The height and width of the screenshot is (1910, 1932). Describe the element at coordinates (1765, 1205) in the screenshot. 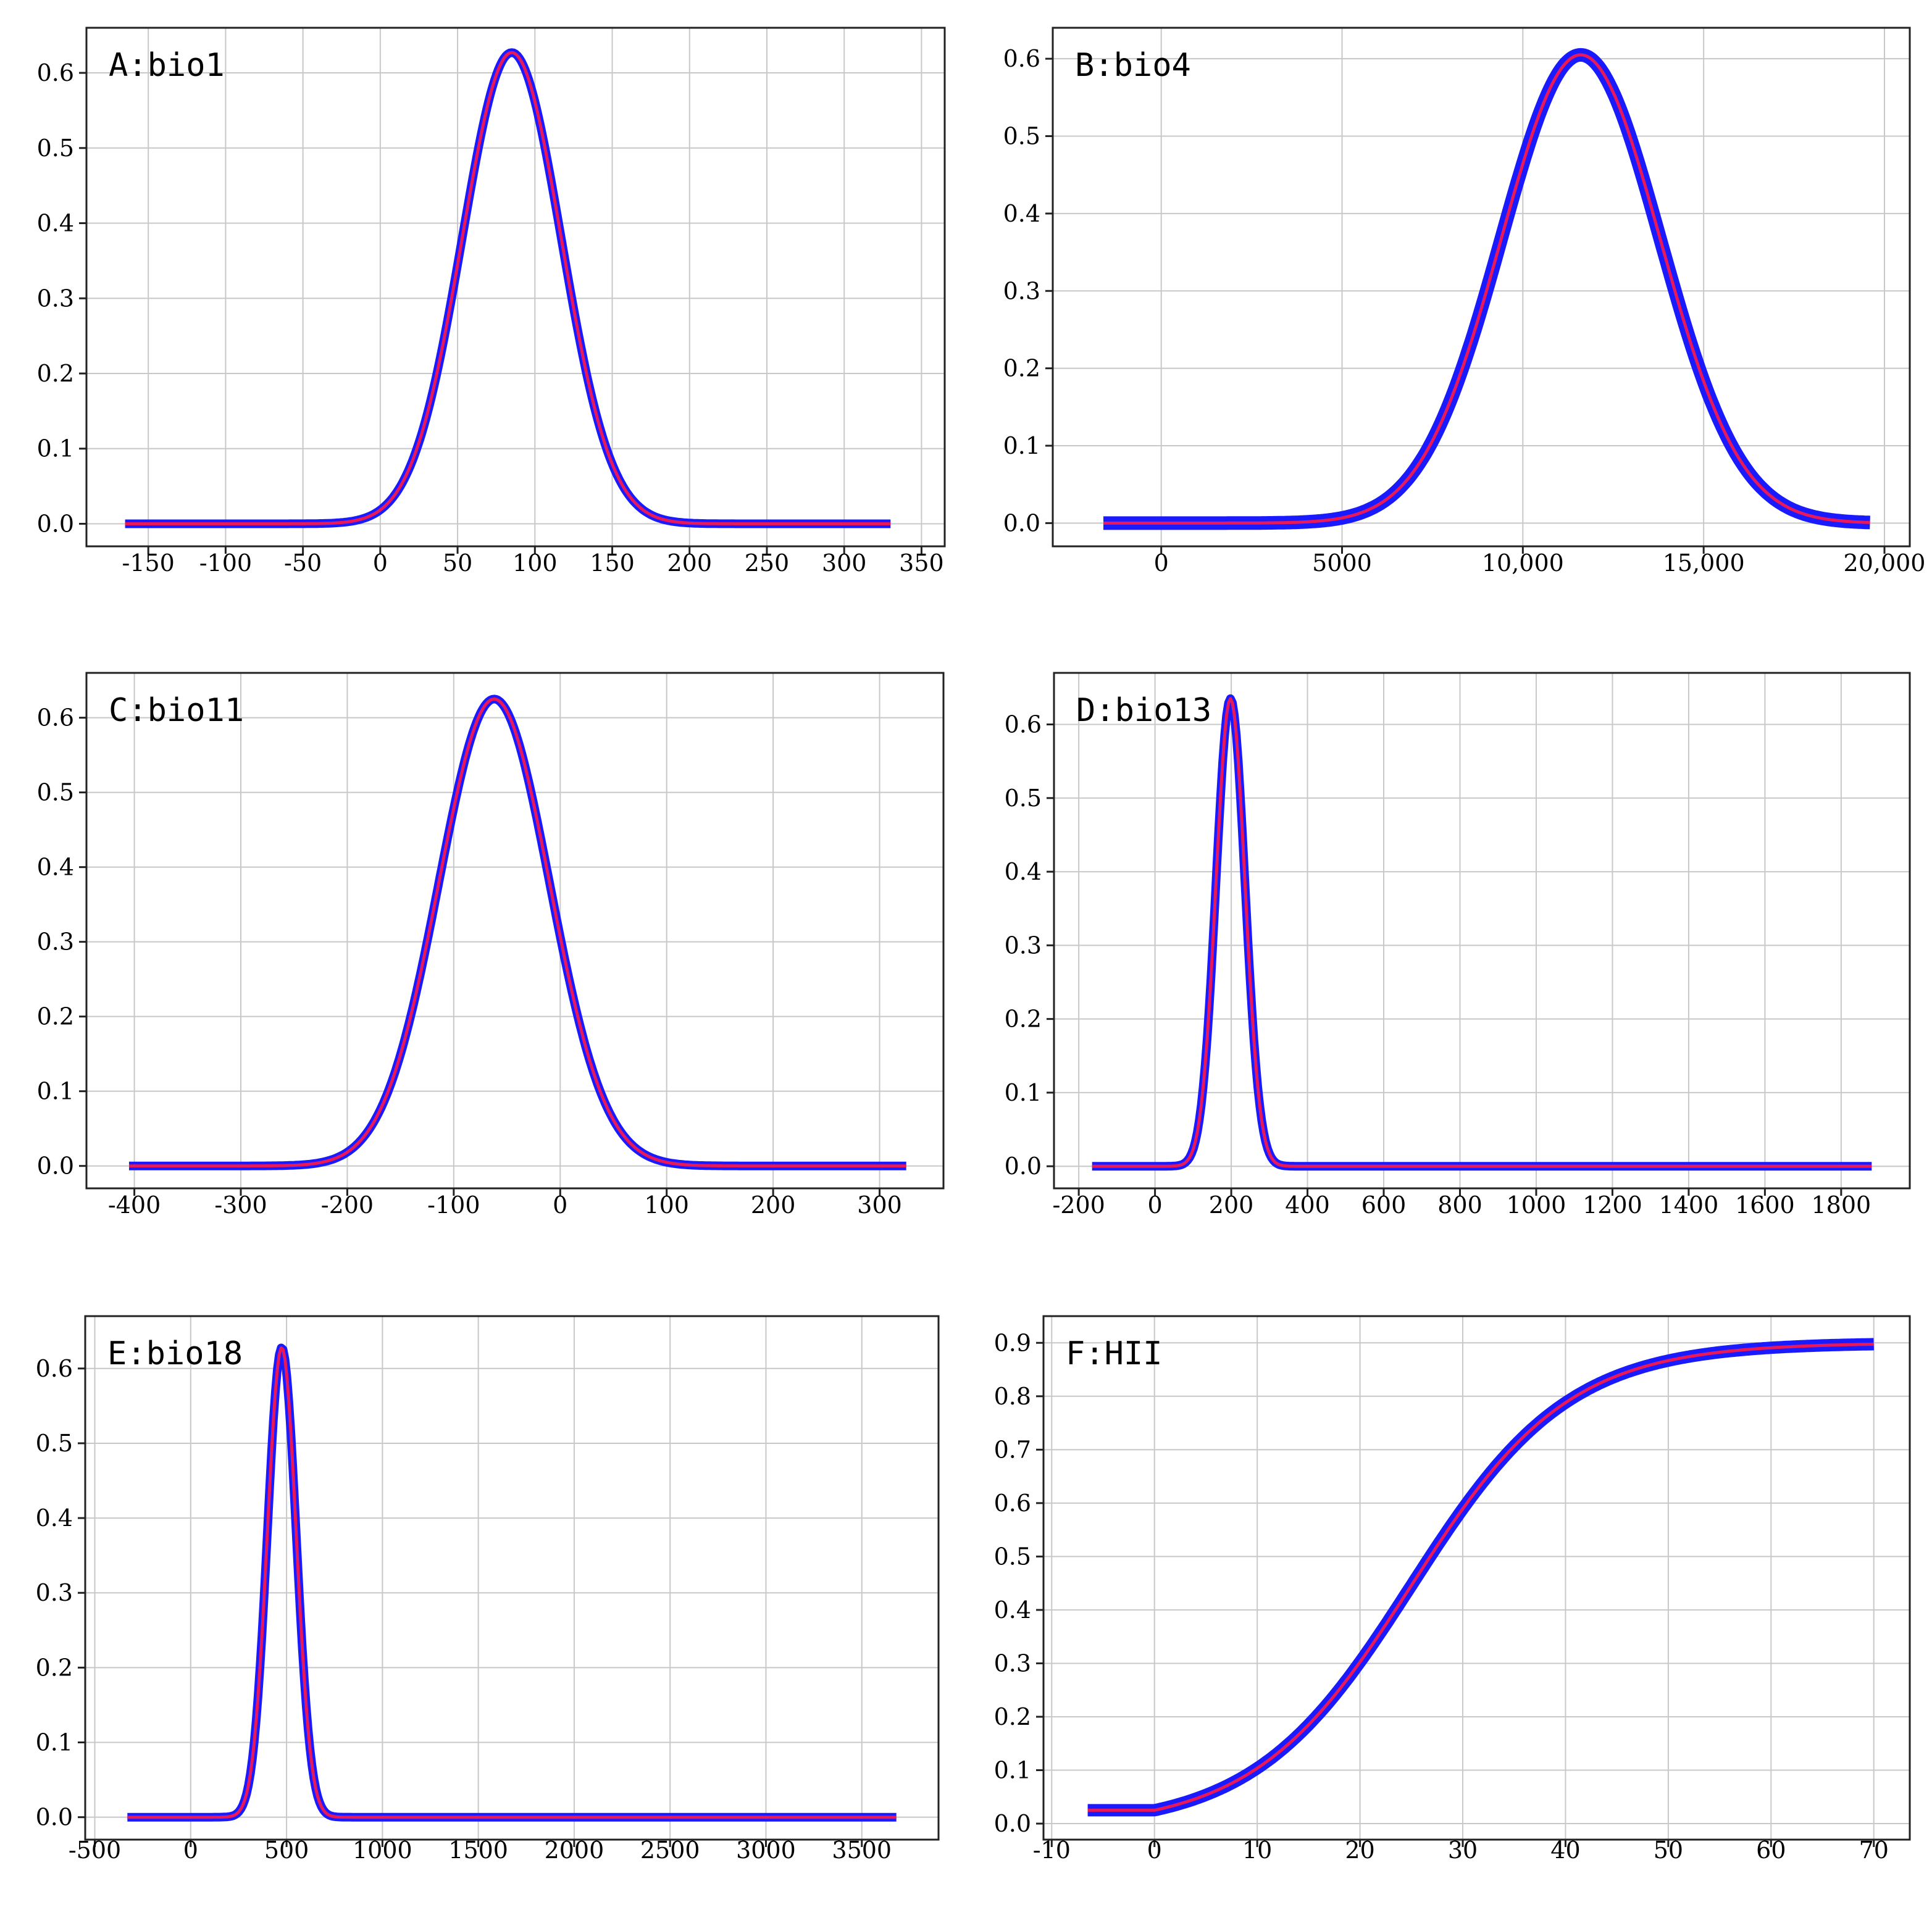

I see `x-tick-label: 1600` at that location.